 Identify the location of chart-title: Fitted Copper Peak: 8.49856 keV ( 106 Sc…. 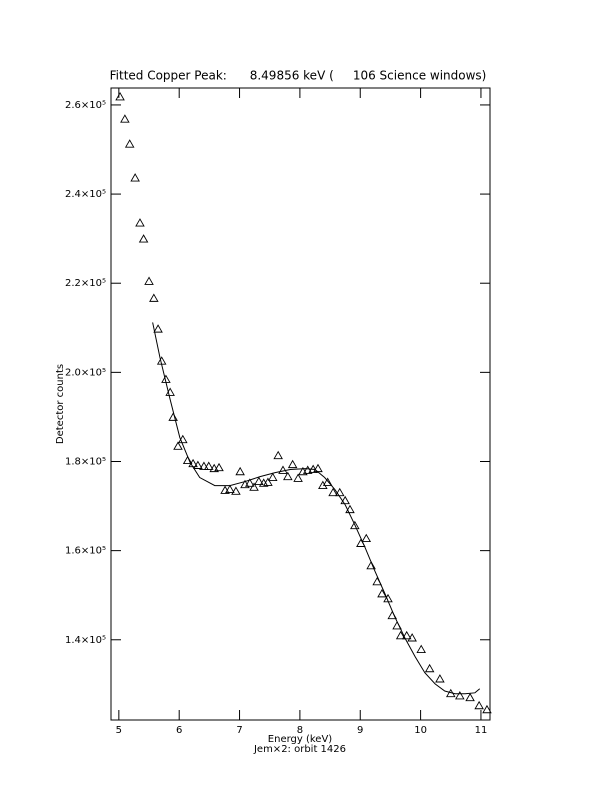
(298, 76).